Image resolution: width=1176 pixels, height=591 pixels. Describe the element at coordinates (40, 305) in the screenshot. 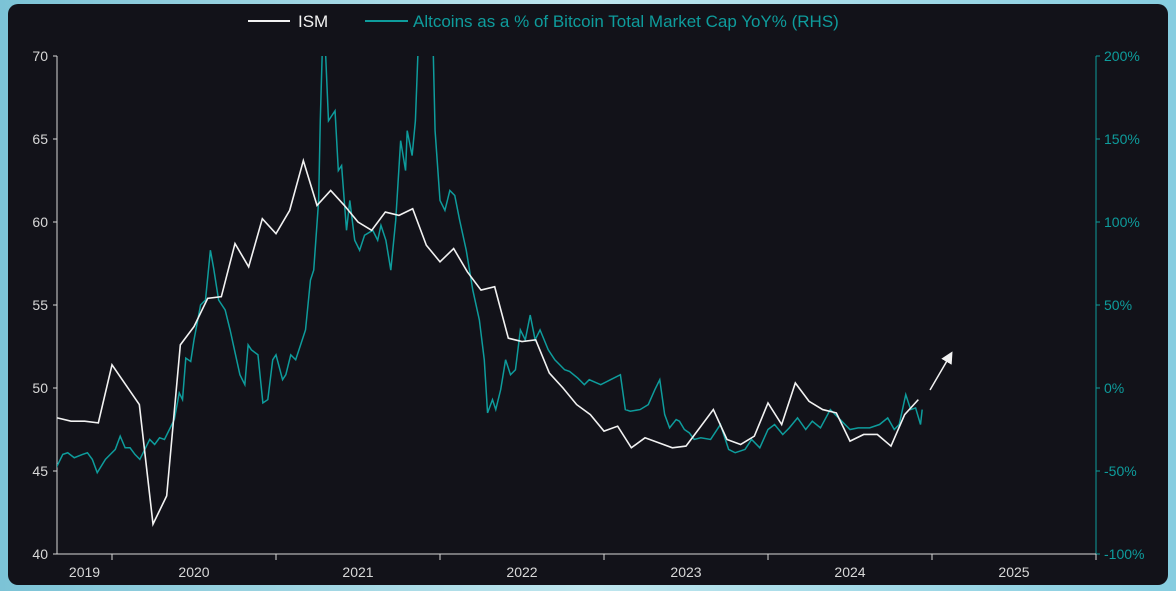

I see `left-tick-label: 55` at that location.